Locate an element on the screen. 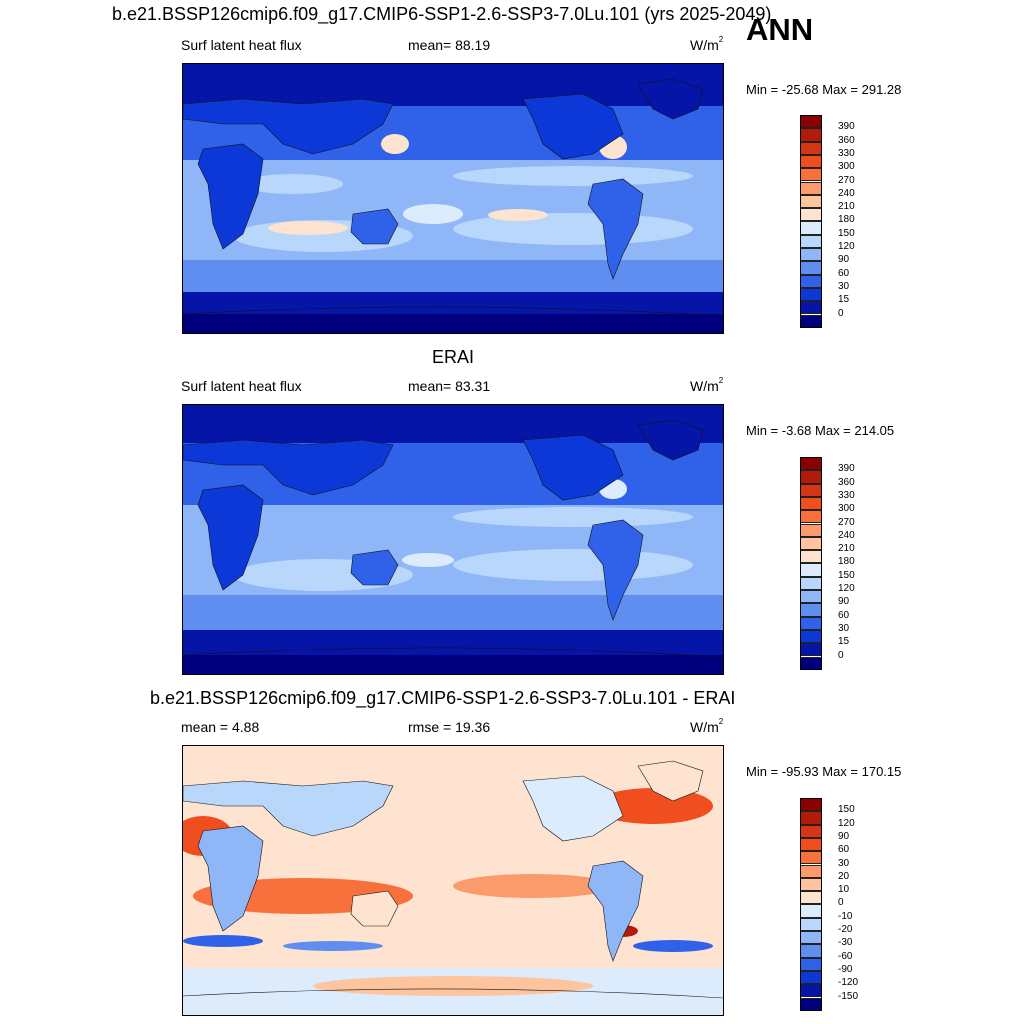 This screenshot has width=1024, height=1024. colorbar-tick-label: 210 is located at coordinates (846, 207).